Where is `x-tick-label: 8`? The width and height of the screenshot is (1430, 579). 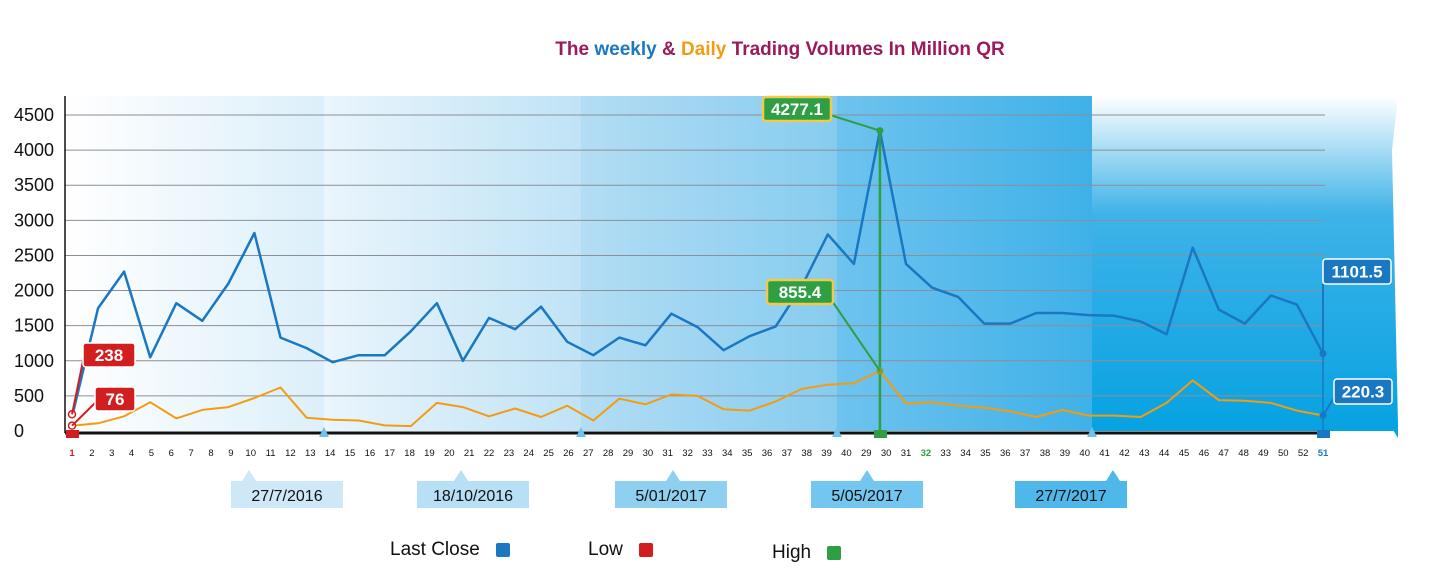
x-tick-label: 8 is located at coordinates (210, 453).